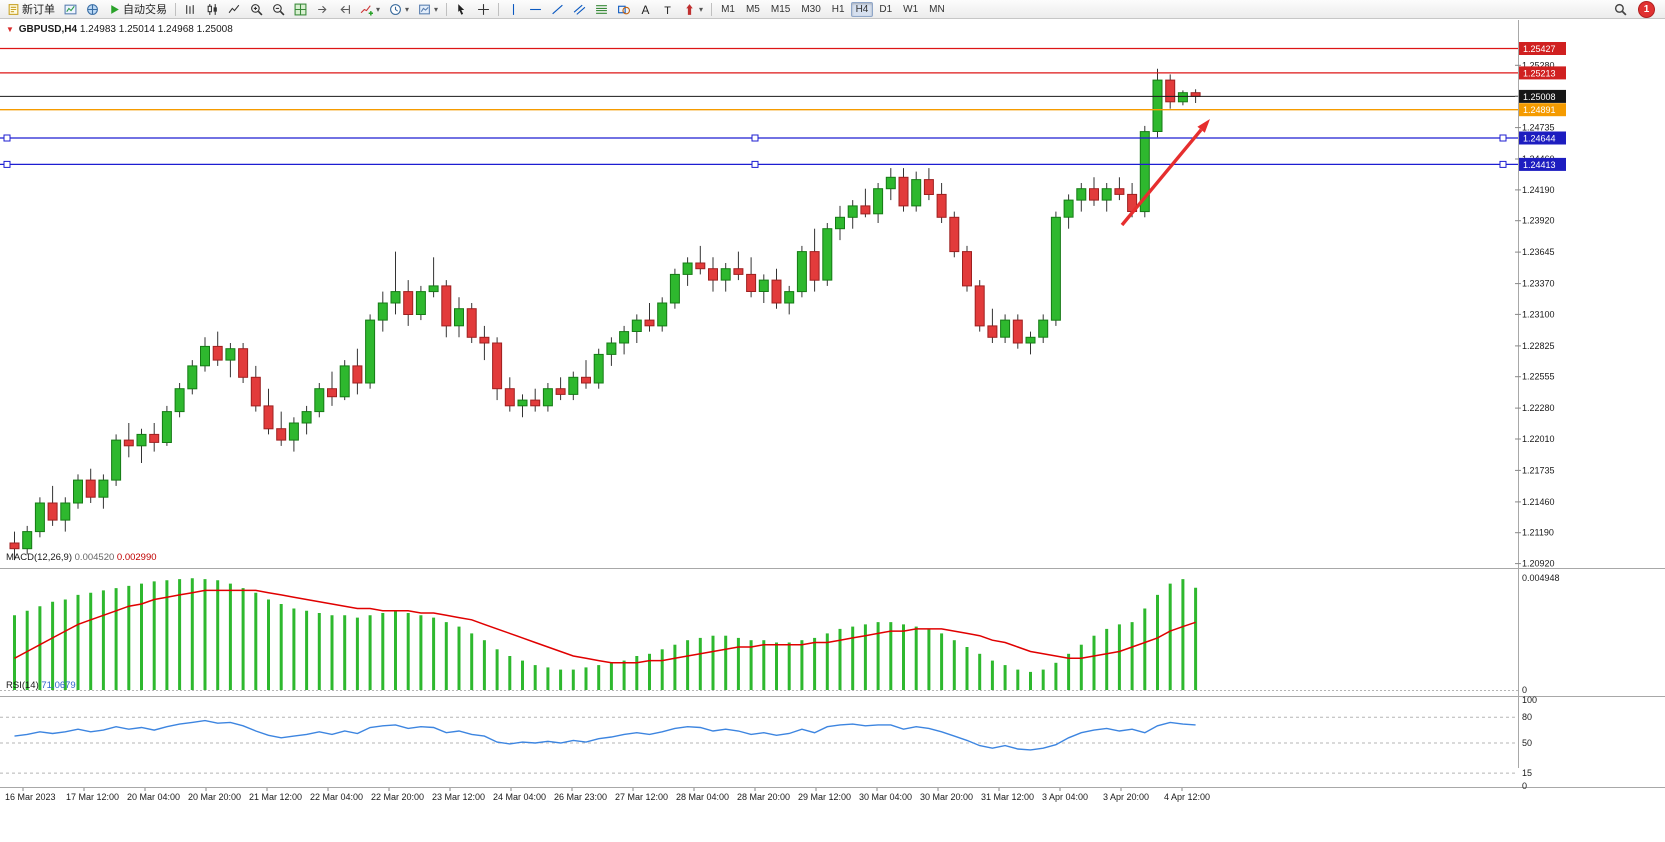 The width and height of the screenshot is (1665, 842). I want to click on periods-button: ▾, so click(399, 9).